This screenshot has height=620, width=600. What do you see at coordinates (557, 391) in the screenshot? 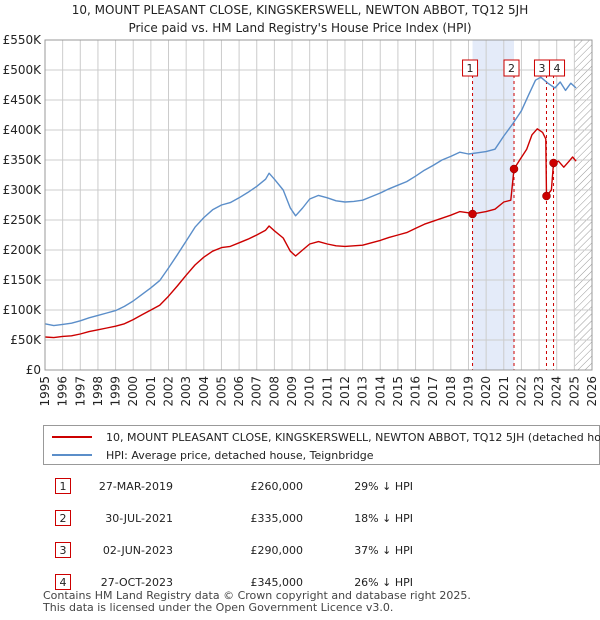
I see `x-tick-label: 2024` at bounding box center [557, 391].